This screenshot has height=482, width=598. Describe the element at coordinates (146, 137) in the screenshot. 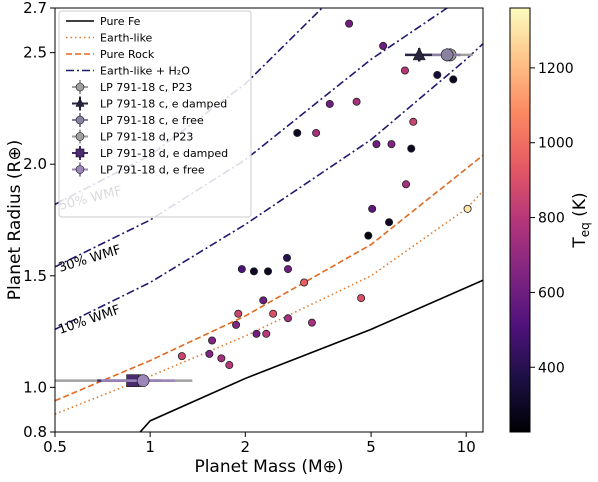

I see `legend-label: LP 791-18 d, P23` at that location.